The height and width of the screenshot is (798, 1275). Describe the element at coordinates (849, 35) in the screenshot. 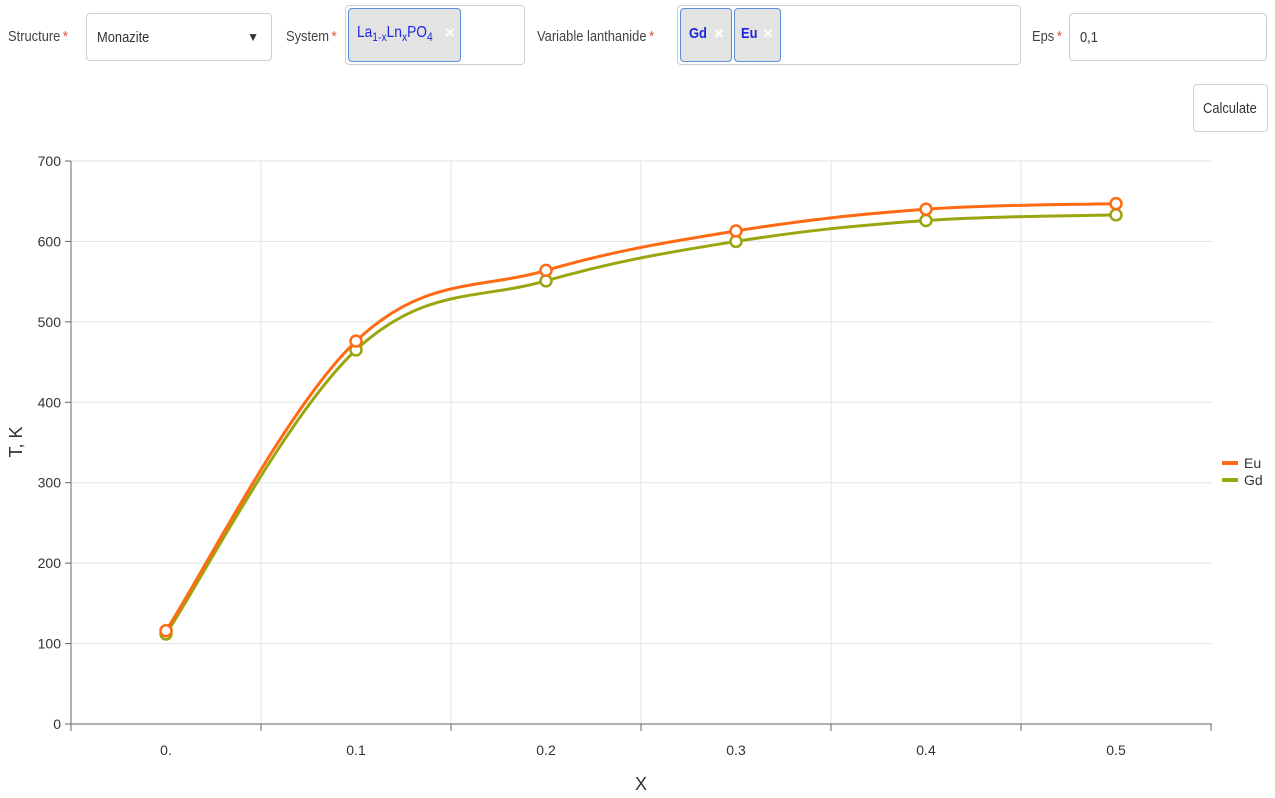

I see `lanthanide-multiselect: Gd × Eu ×` at that location.